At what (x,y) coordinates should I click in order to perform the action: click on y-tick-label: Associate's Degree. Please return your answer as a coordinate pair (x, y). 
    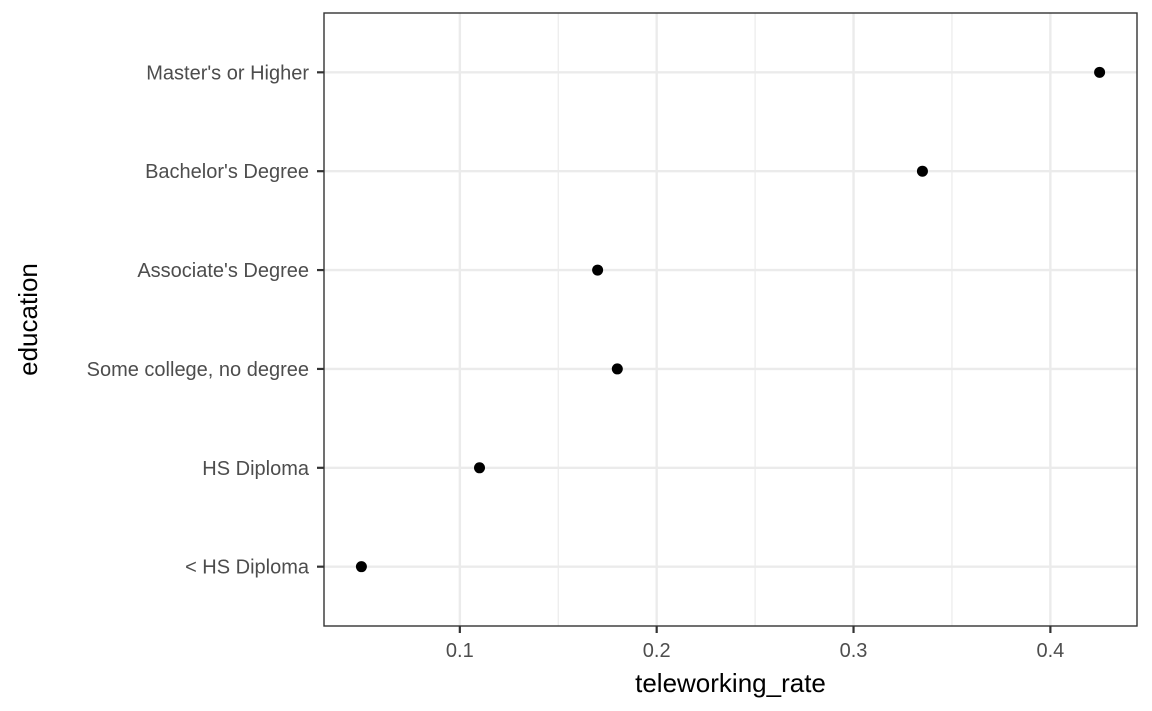
    Looking at the image, I should click on (223, 271).